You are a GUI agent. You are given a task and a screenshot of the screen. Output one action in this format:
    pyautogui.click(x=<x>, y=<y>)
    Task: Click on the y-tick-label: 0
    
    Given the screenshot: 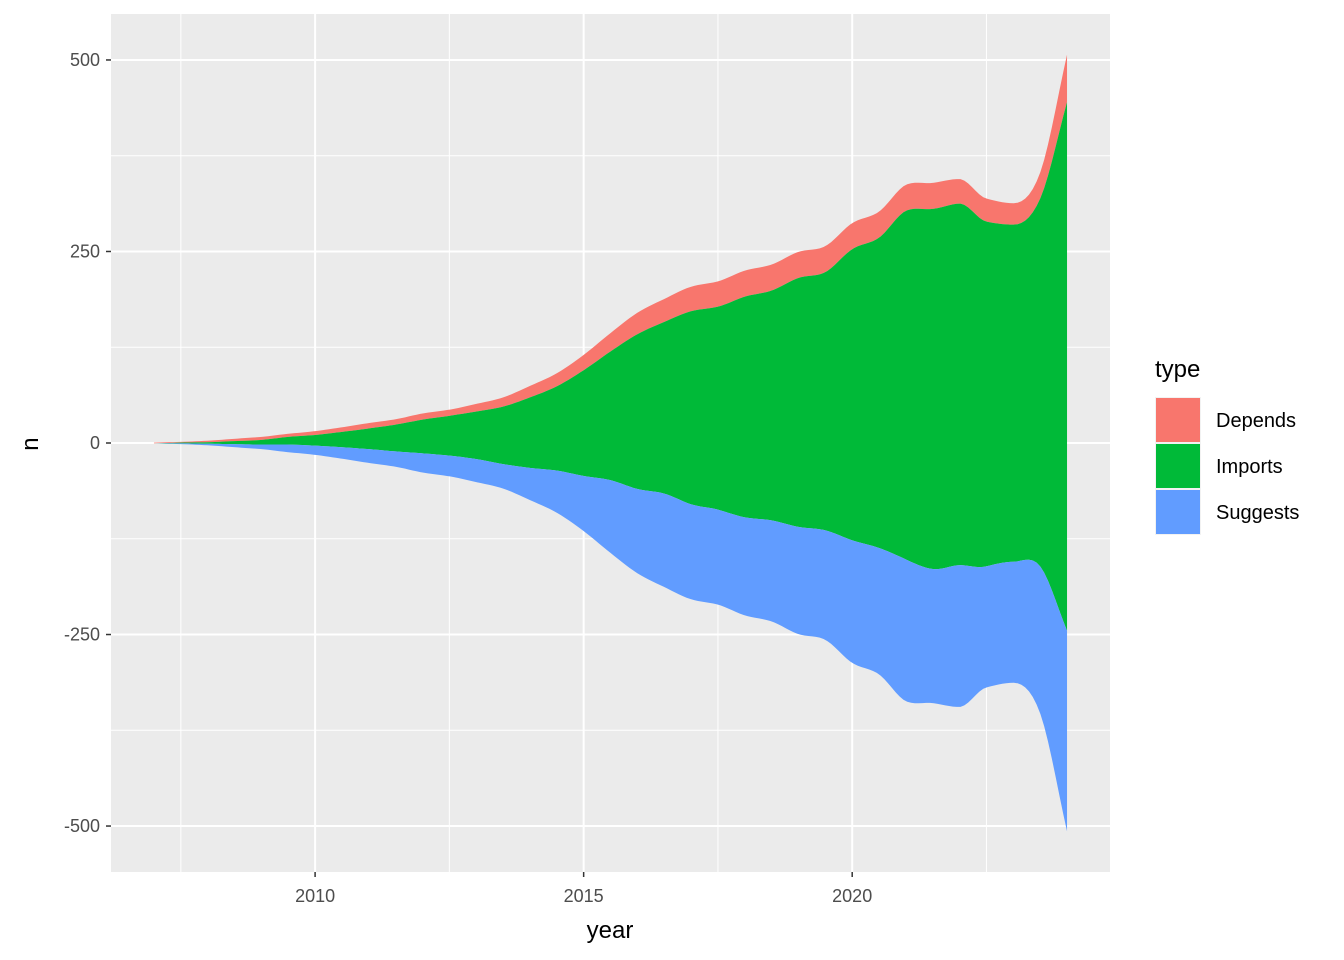 What is the action you would take?
    pyautogui.click(x=95, y=443)
    